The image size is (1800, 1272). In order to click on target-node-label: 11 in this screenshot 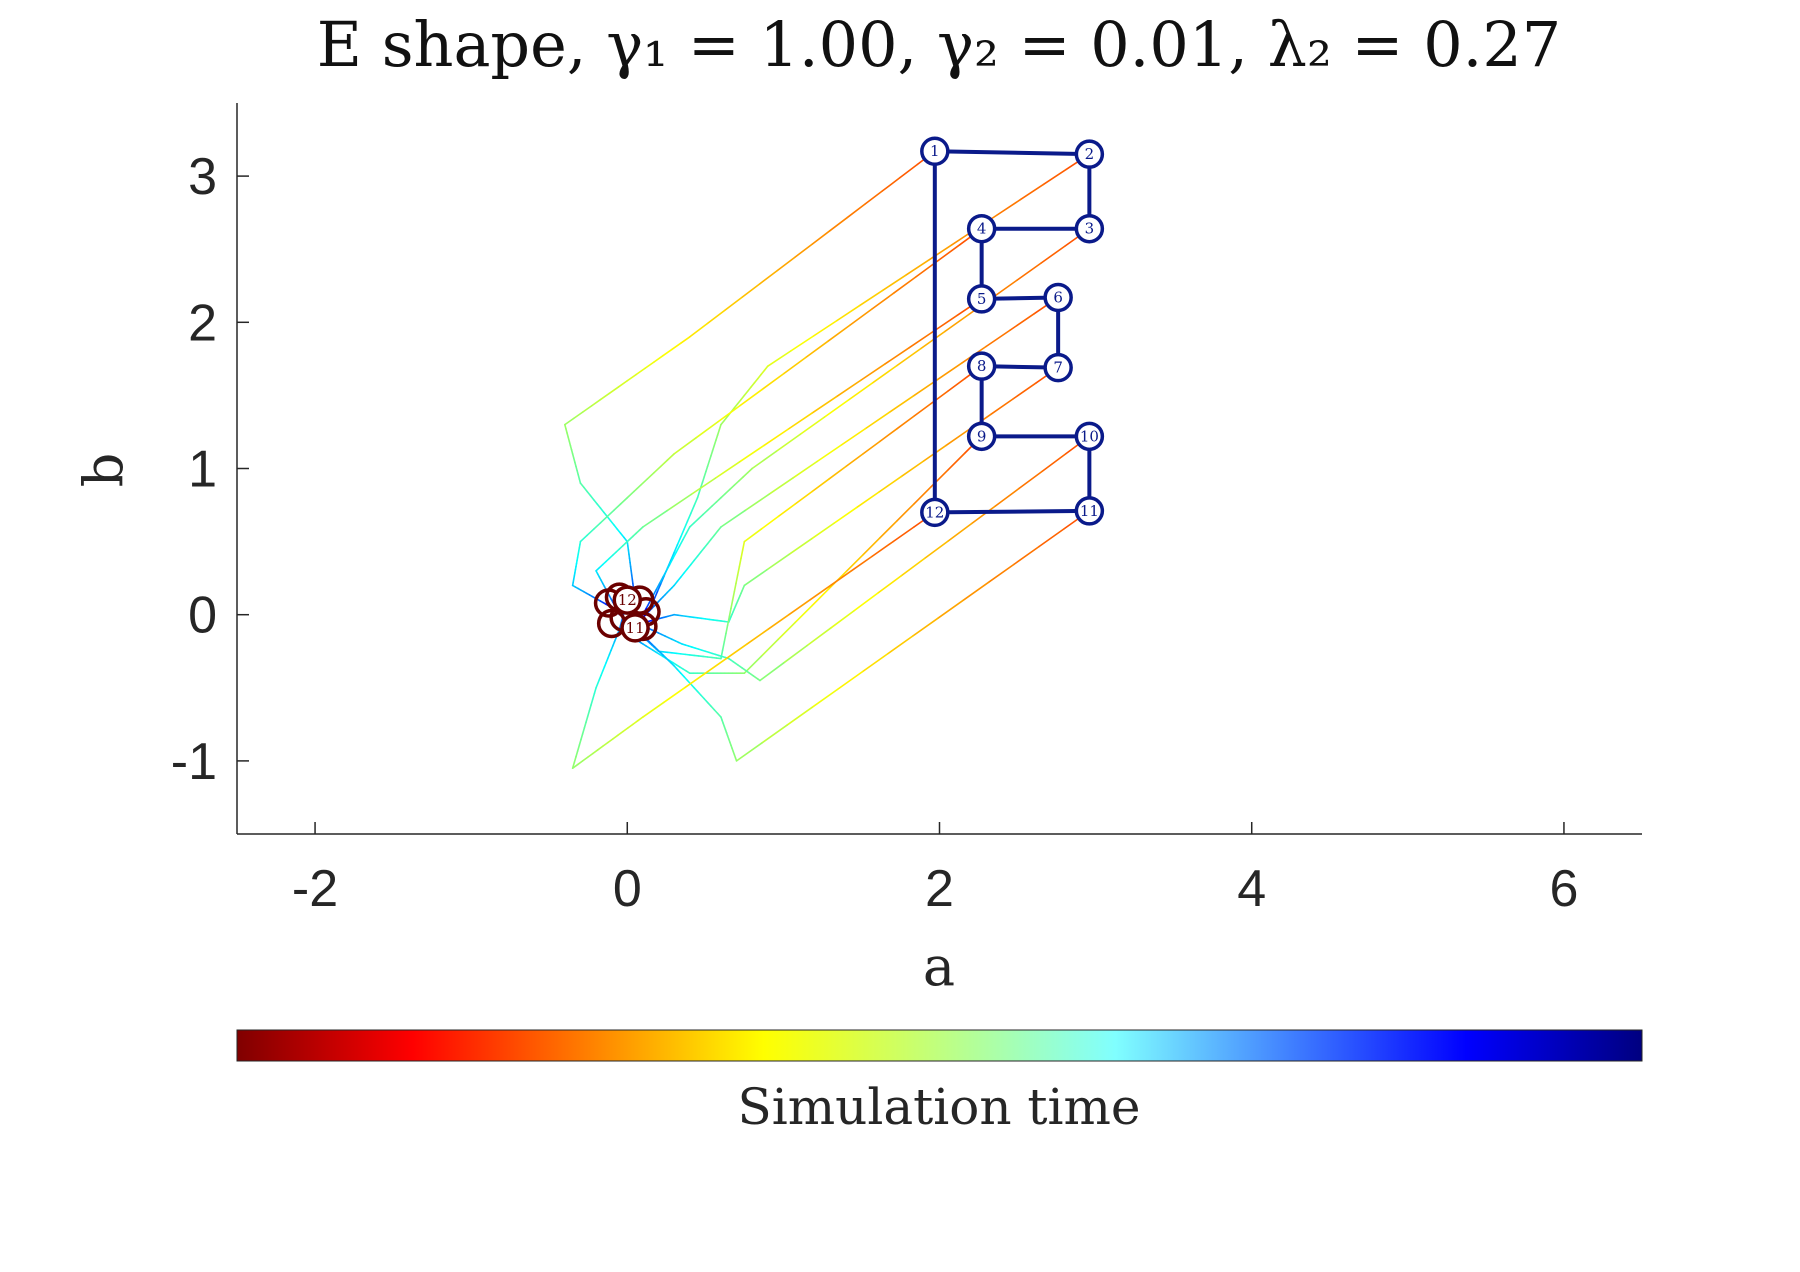, I will do `click(1089, 511)`.